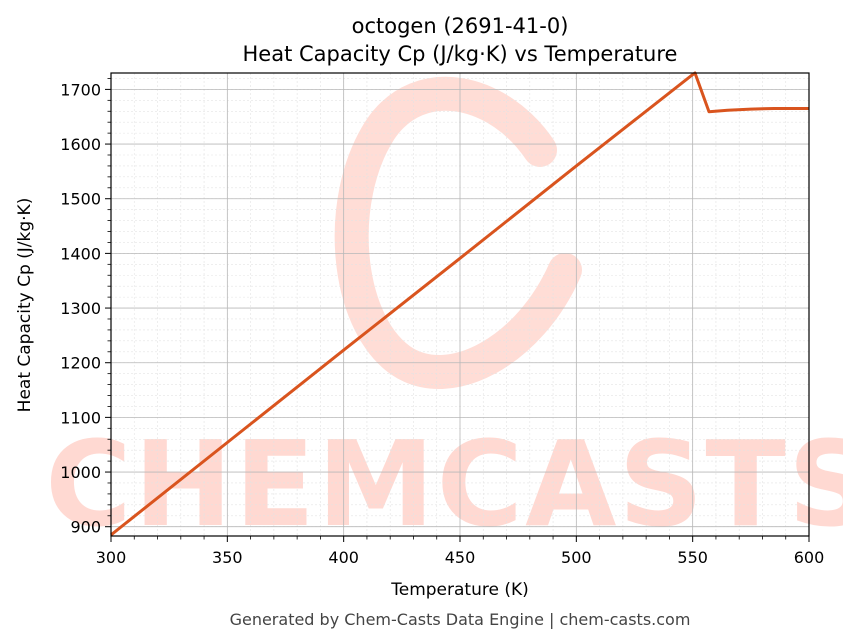  Describe the element at coordinates (460, 54) in the screenshot. I see `chart-subtitle: Heat Capacity Cp (J/kg·K) vs Temperature` at that location.